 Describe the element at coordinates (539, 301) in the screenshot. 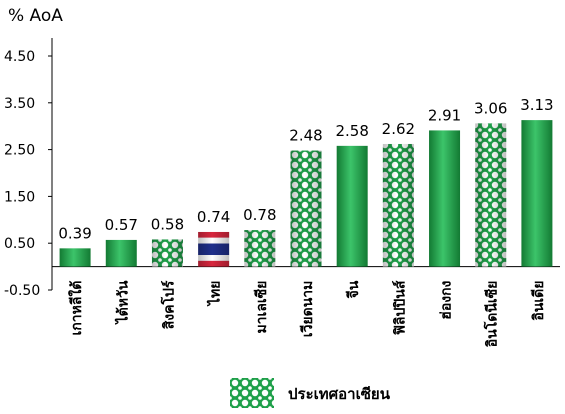

I see `category-label: อินเดีย` at that location.